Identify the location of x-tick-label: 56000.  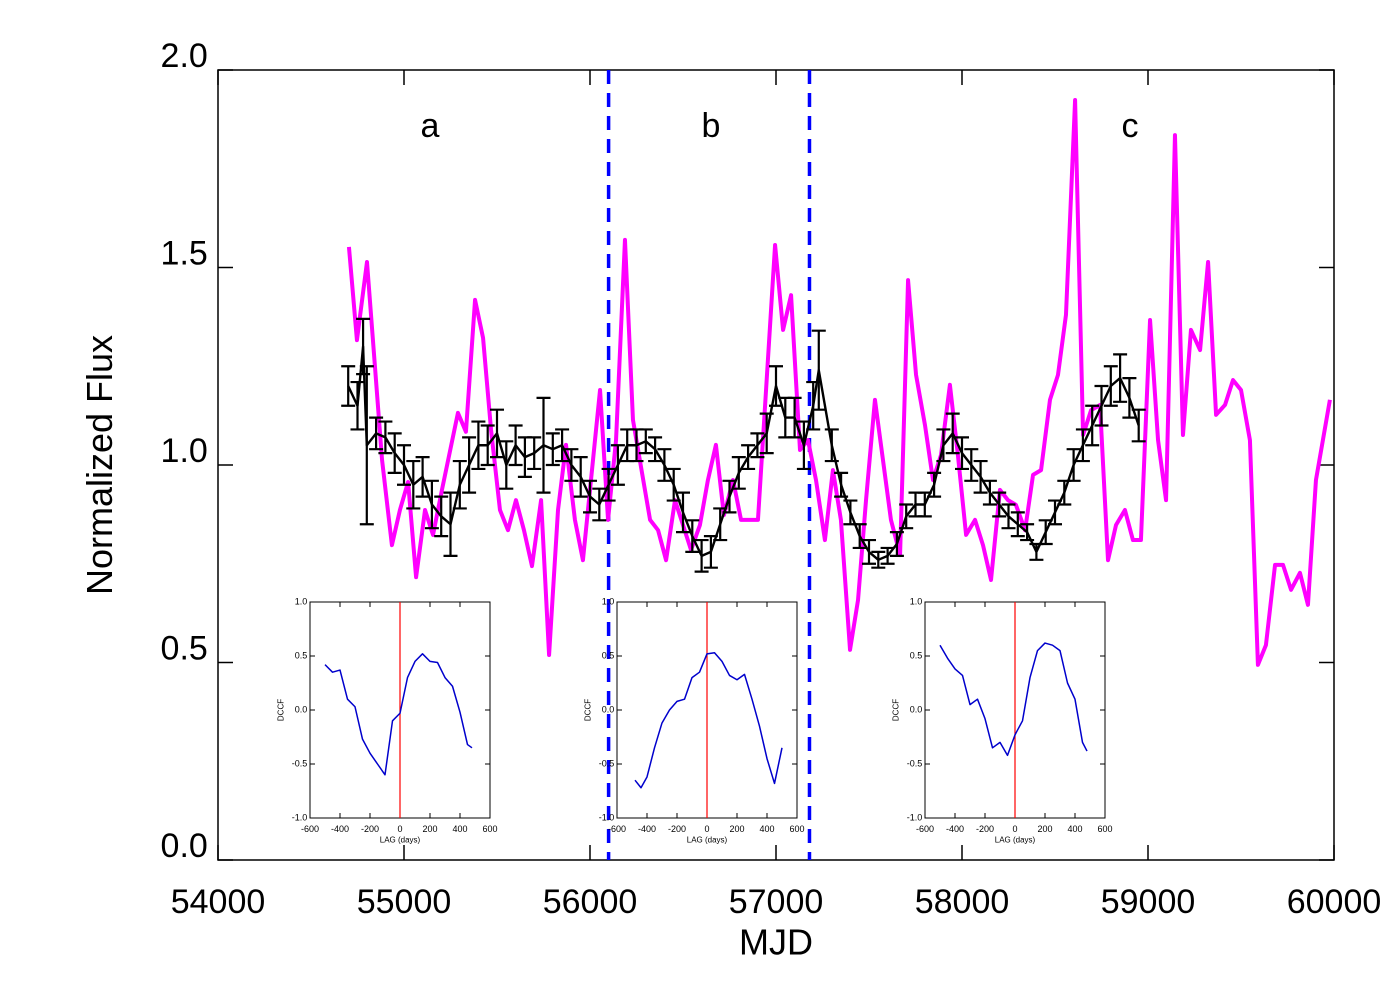
(590, 902).